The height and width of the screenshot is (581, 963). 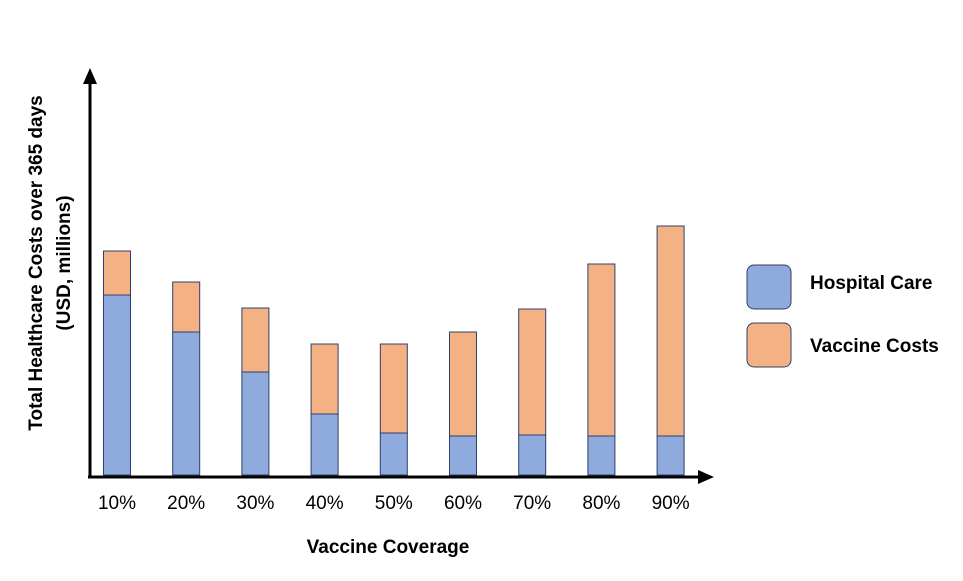 I want to click on bar-hospital-care-40pct, so click(x=324, y=444).